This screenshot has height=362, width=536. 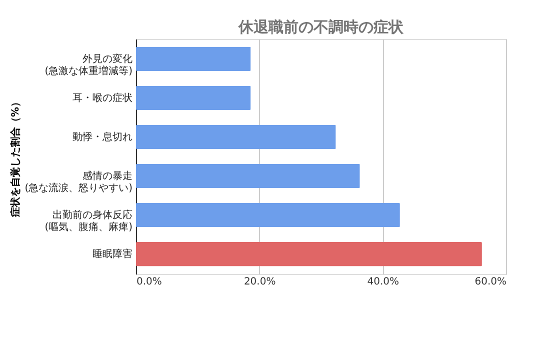 I want to click on x-tick-label: 0.0%, so click(x=149, y=282).